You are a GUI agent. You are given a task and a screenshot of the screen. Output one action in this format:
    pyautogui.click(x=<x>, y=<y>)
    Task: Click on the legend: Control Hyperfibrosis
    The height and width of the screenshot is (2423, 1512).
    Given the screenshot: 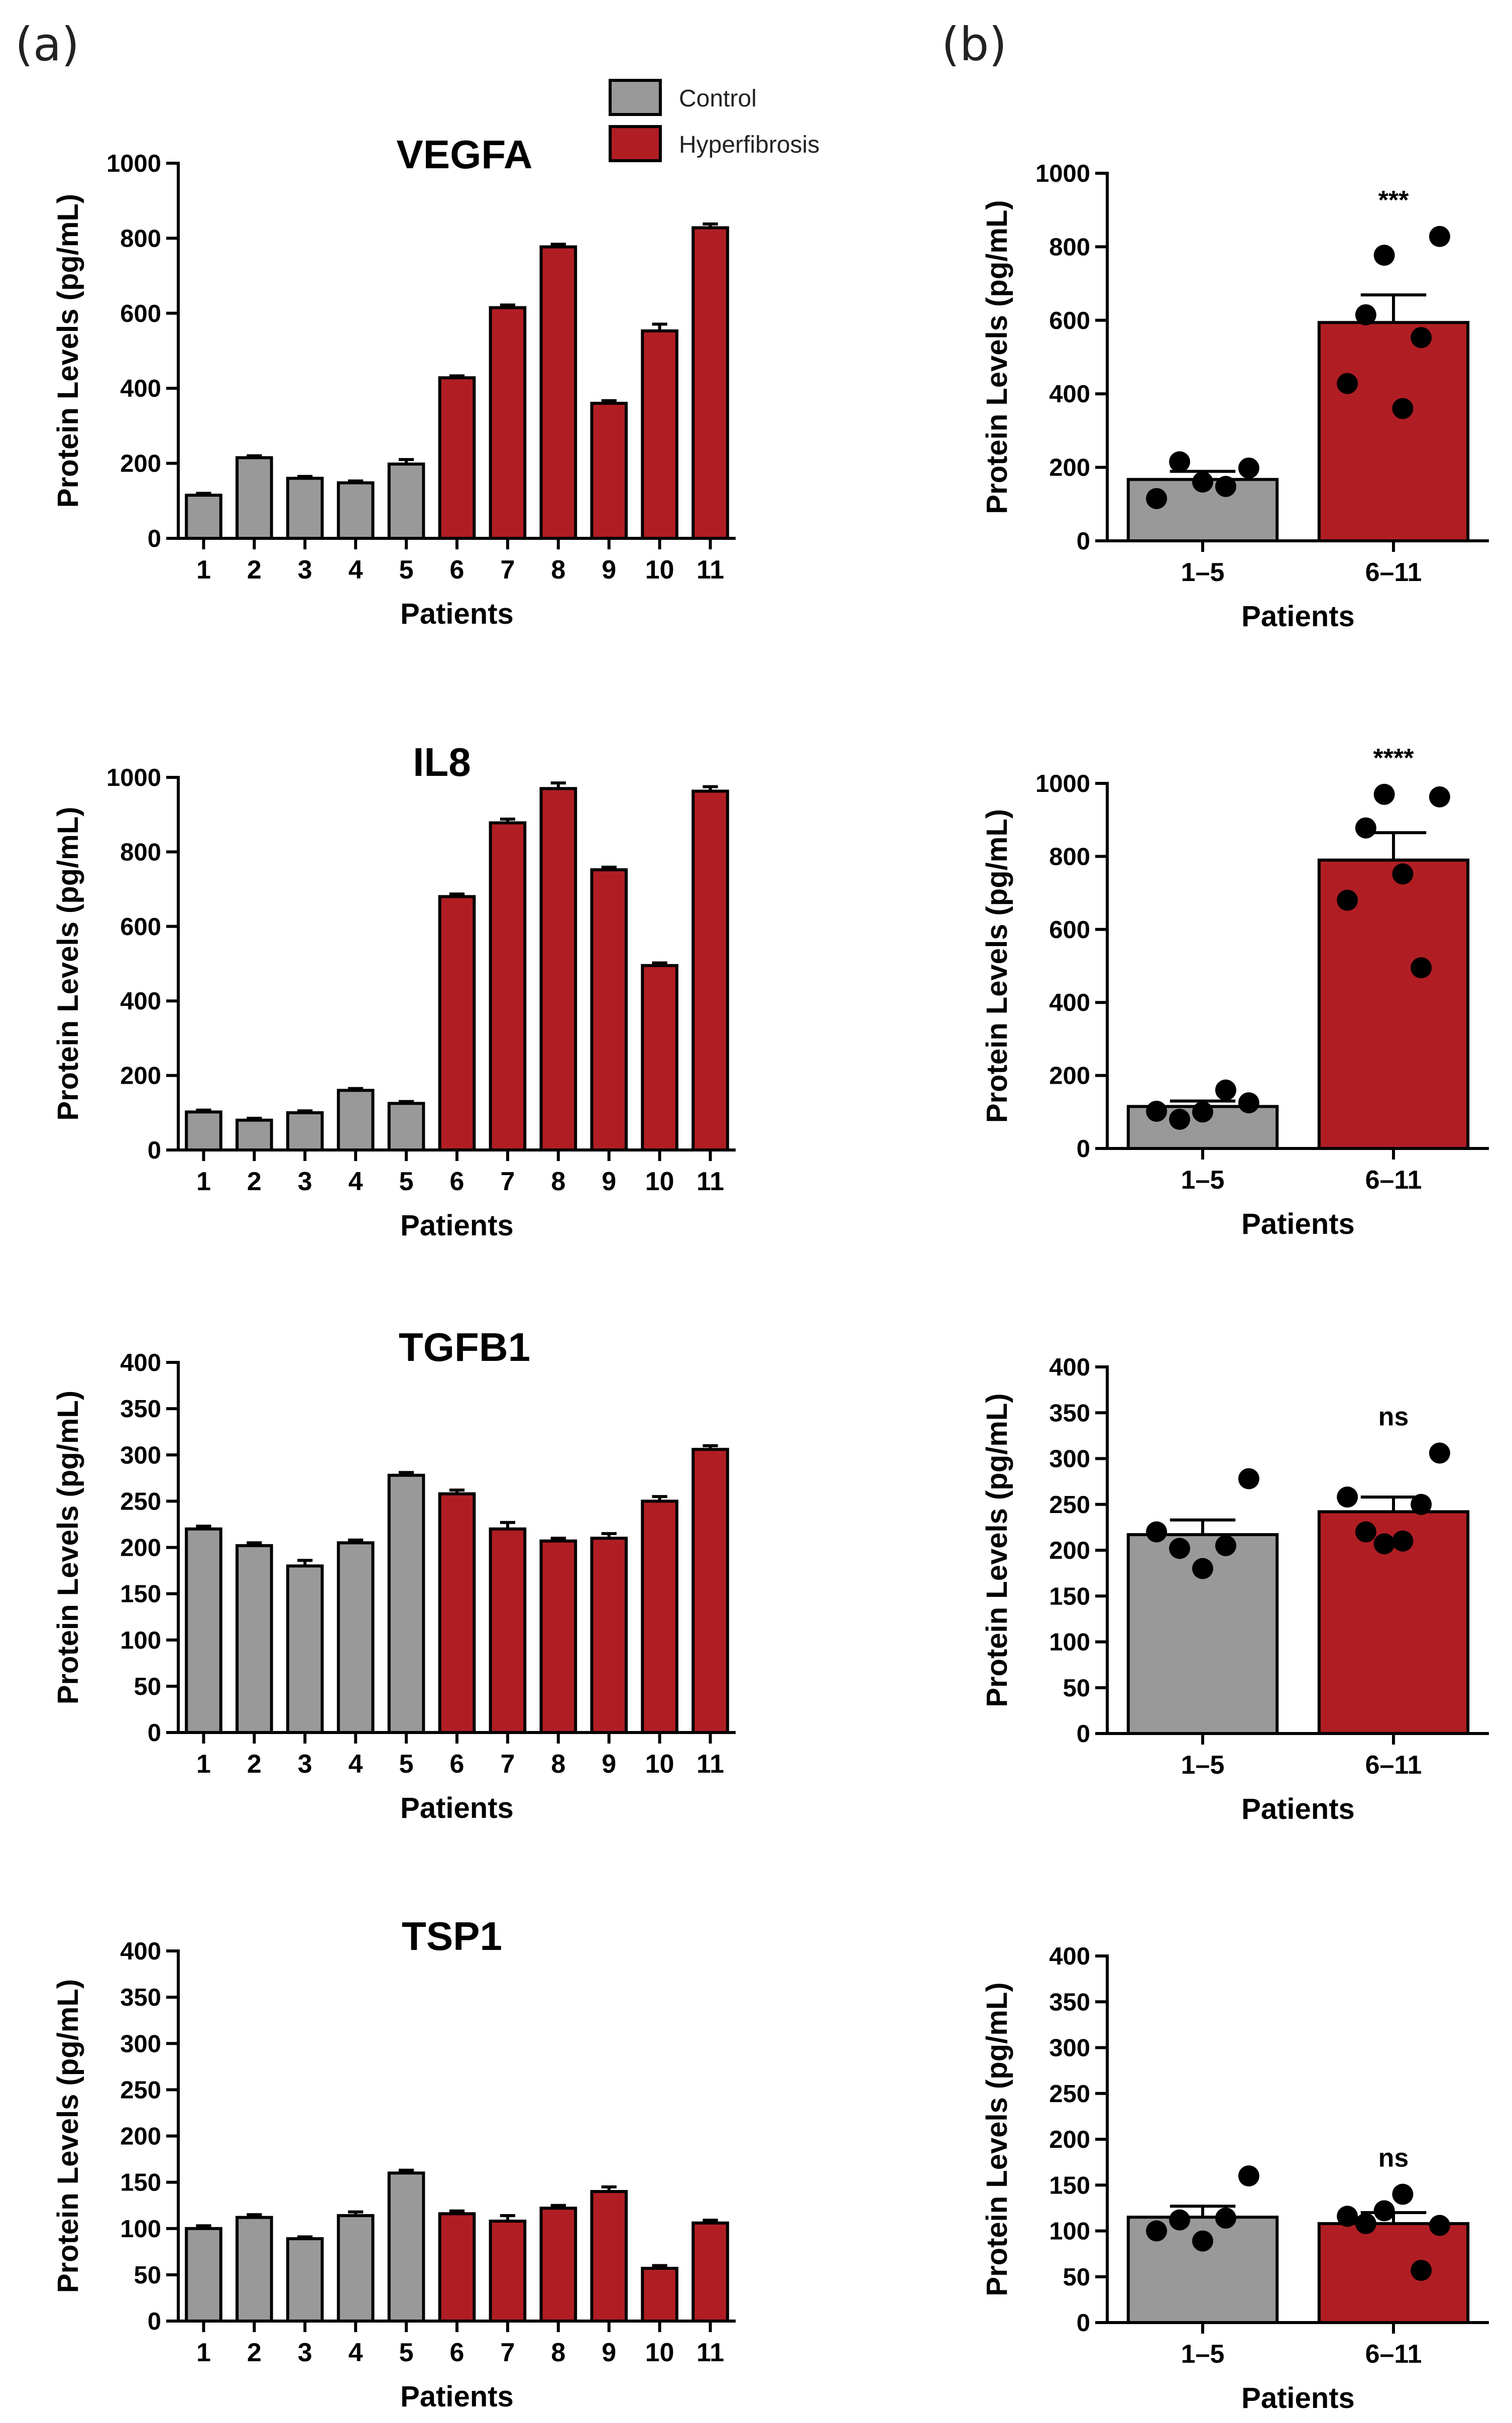 What is the action you would take?
    pyautogui.click(x=714, y=120)
    